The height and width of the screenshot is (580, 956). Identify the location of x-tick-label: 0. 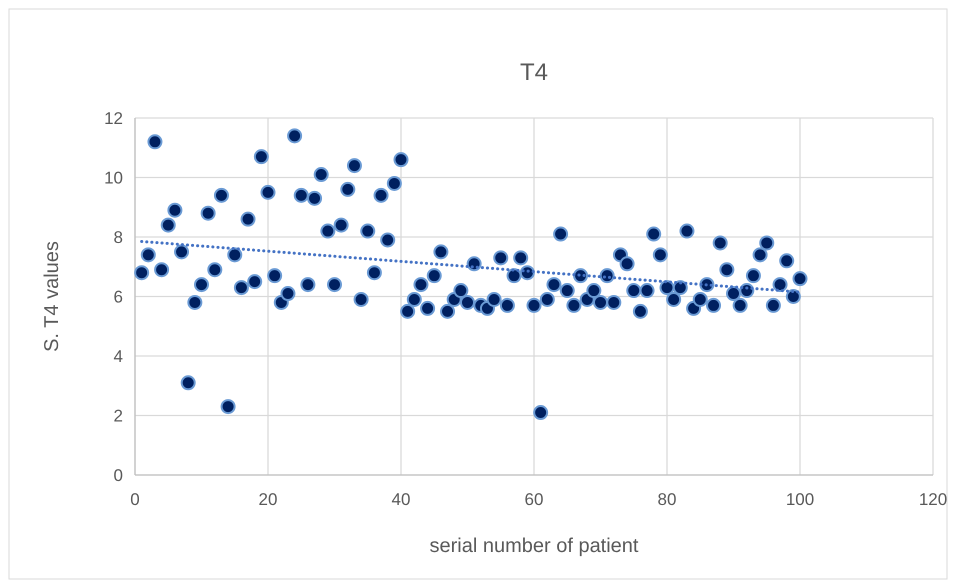
(135, 499).